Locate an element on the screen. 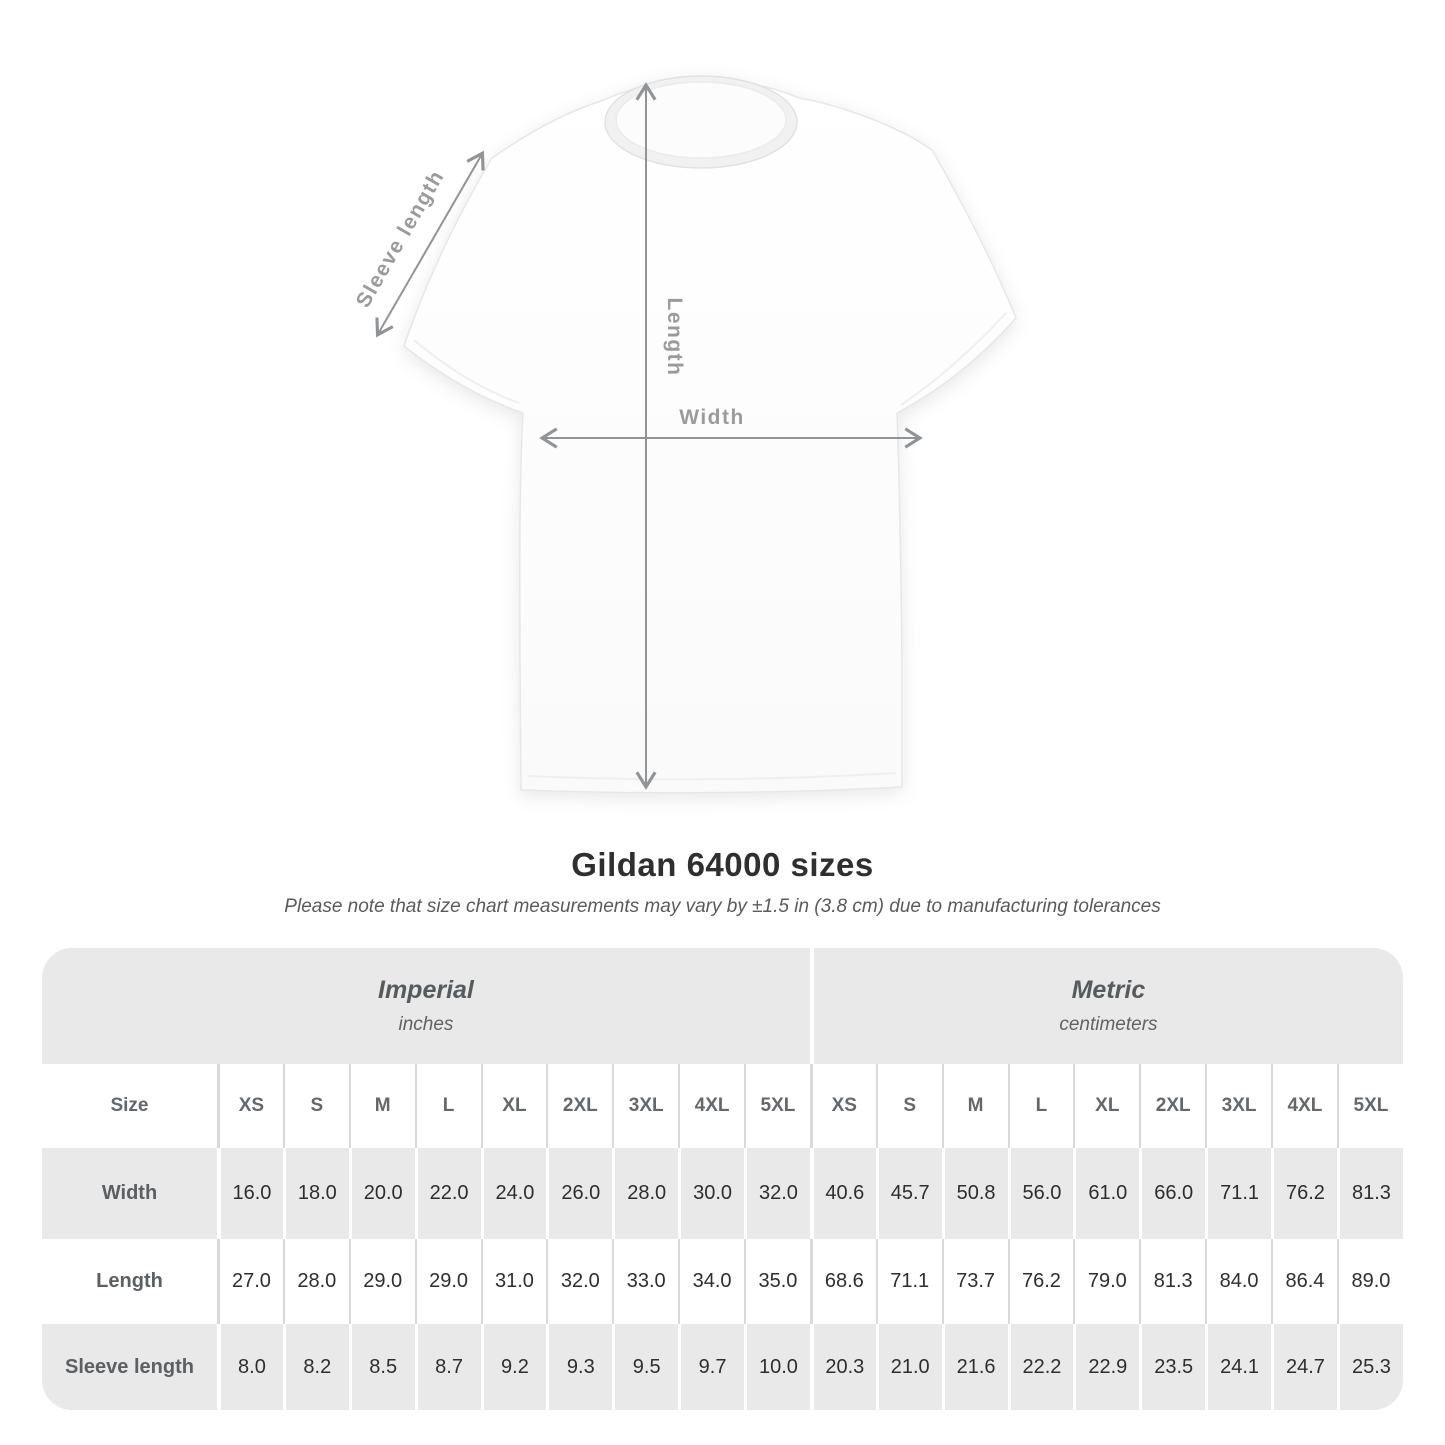  value-cell: 30.0 is located at coordinates (711, 1193).